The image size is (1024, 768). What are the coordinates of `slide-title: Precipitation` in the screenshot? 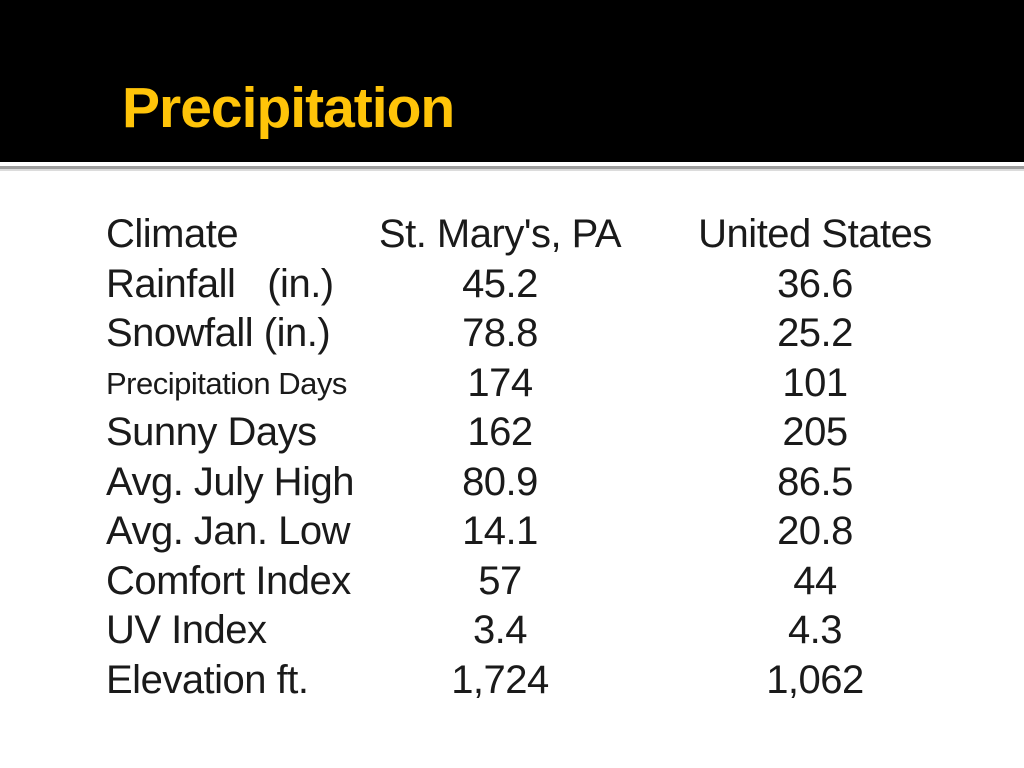 It's located at (288, 108).